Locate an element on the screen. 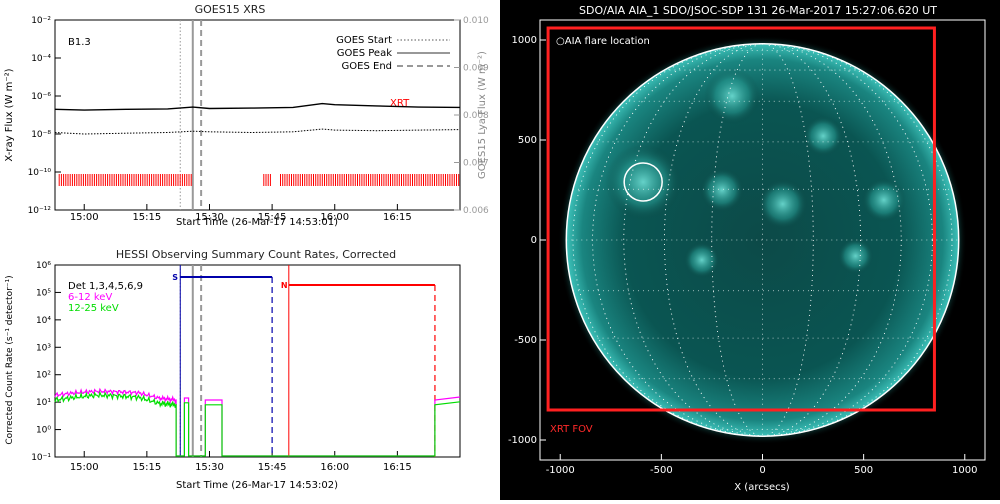 The height and width of the screenshot is (504, 1000). goes-x-tick-label: 15:15 is located at coordinates (146, 217).